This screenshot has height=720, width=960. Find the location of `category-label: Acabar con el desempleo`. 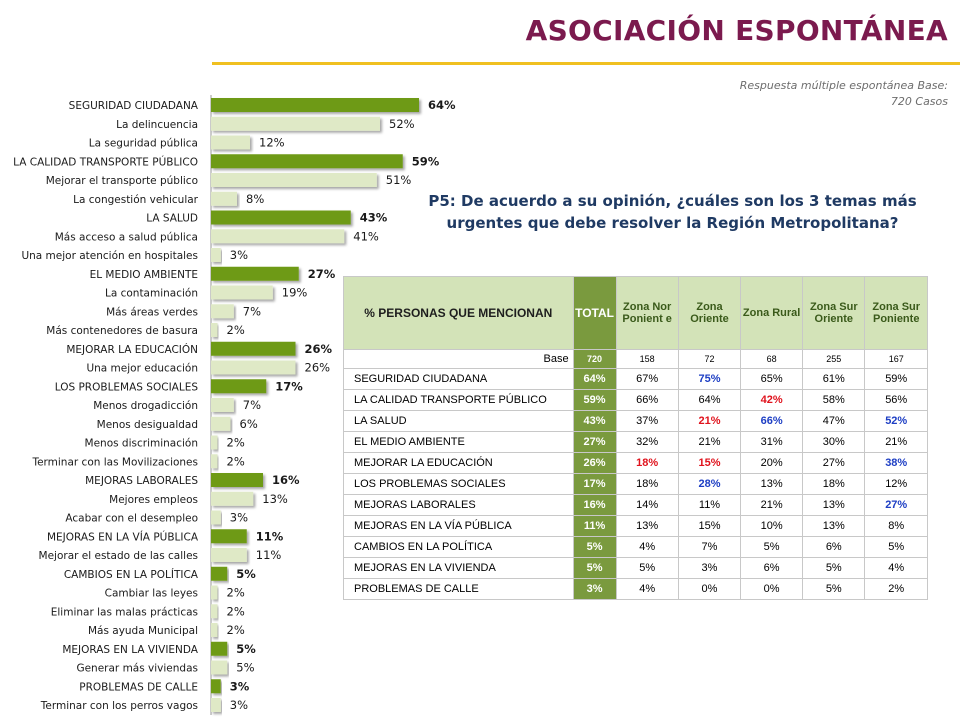

category-label: Acabar con el desempleo is located at coordinates (131, 519).